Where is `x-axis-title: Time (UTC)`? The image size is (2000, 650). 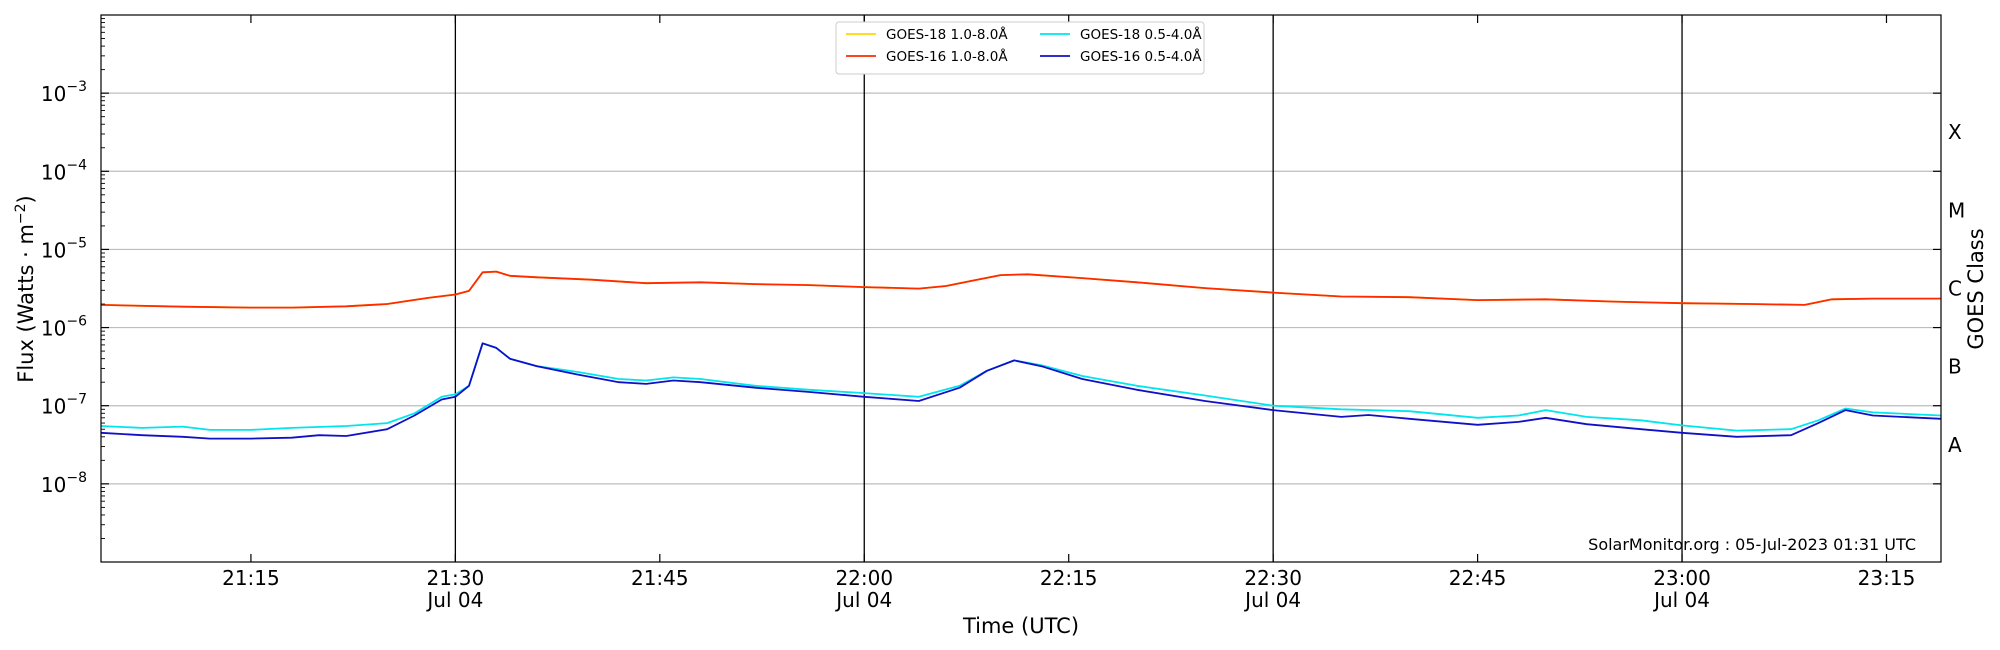
x-axis-title: Time (UTC) is located at coordinates (1020, 626).